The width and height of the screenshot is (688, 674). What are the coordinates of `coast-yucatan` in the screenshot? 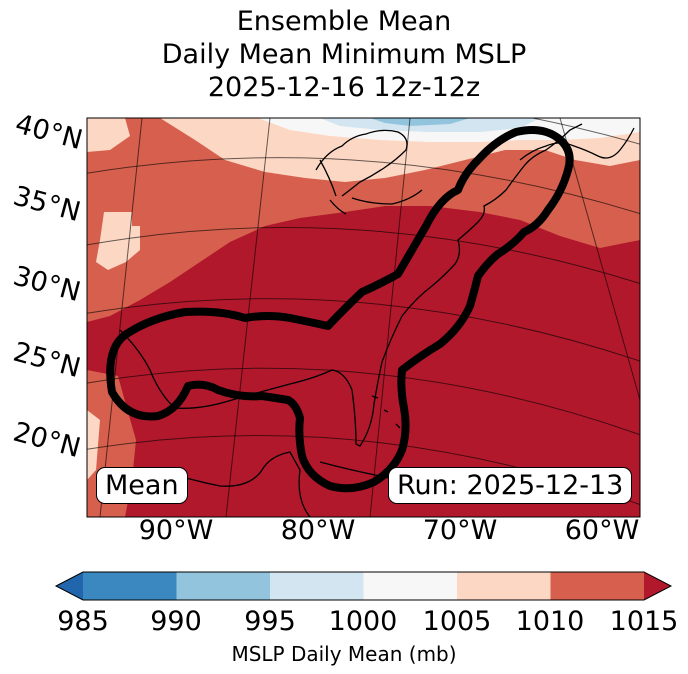 It's located at (235, 484).